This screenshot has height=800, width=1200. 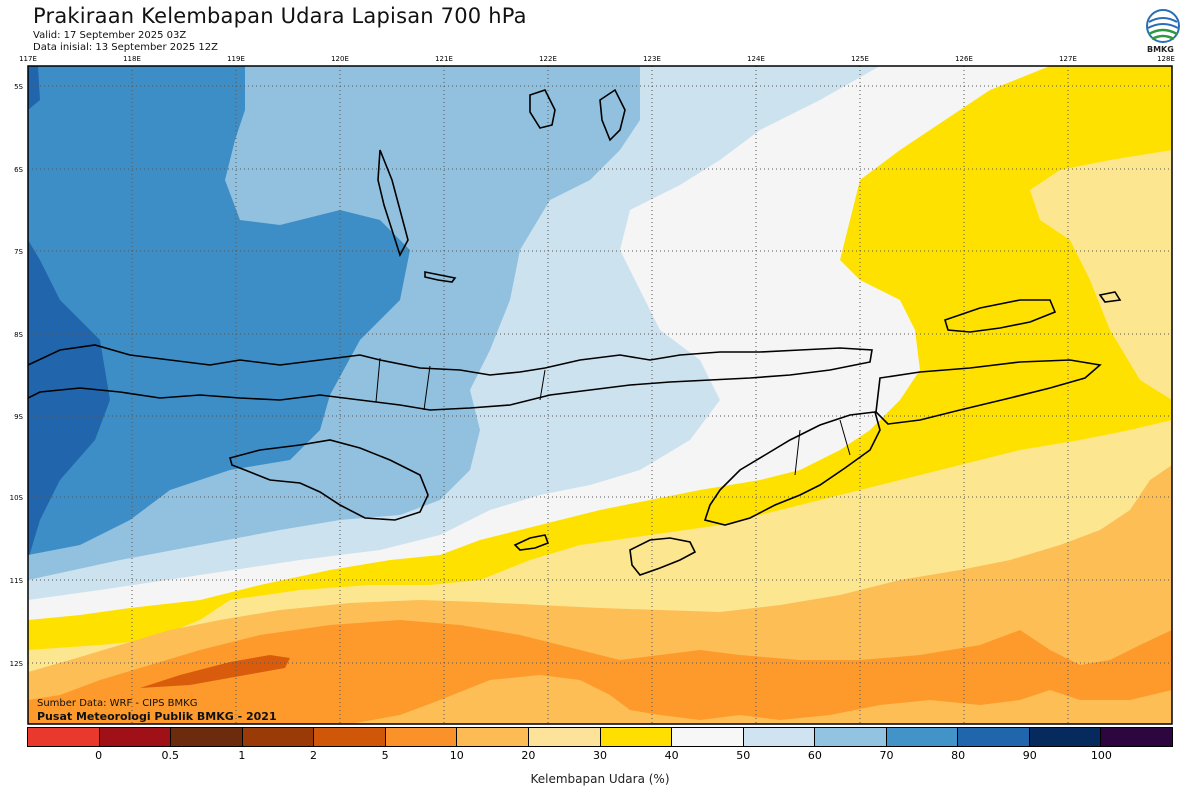 What do you see at coordinates (964, 59) in the screenshot?
I see `lon-label: 126E` at bounding box center [964, 59].